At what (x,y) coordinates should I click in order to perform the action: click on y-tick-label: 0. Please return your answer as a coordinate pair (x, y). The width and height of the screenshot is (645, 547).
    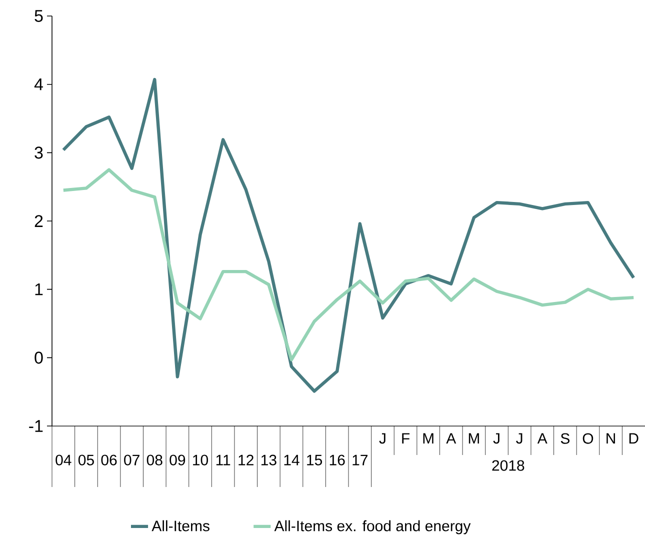
    Looking at the image, I should click on (38, 358).